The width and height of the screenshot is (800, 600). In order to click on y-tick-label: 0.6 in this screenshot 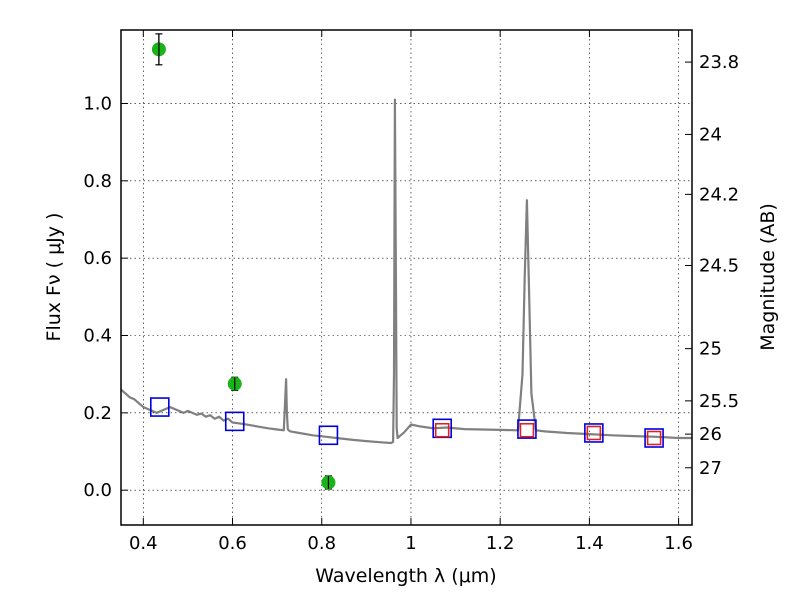, I will do `click(97, 258)`.